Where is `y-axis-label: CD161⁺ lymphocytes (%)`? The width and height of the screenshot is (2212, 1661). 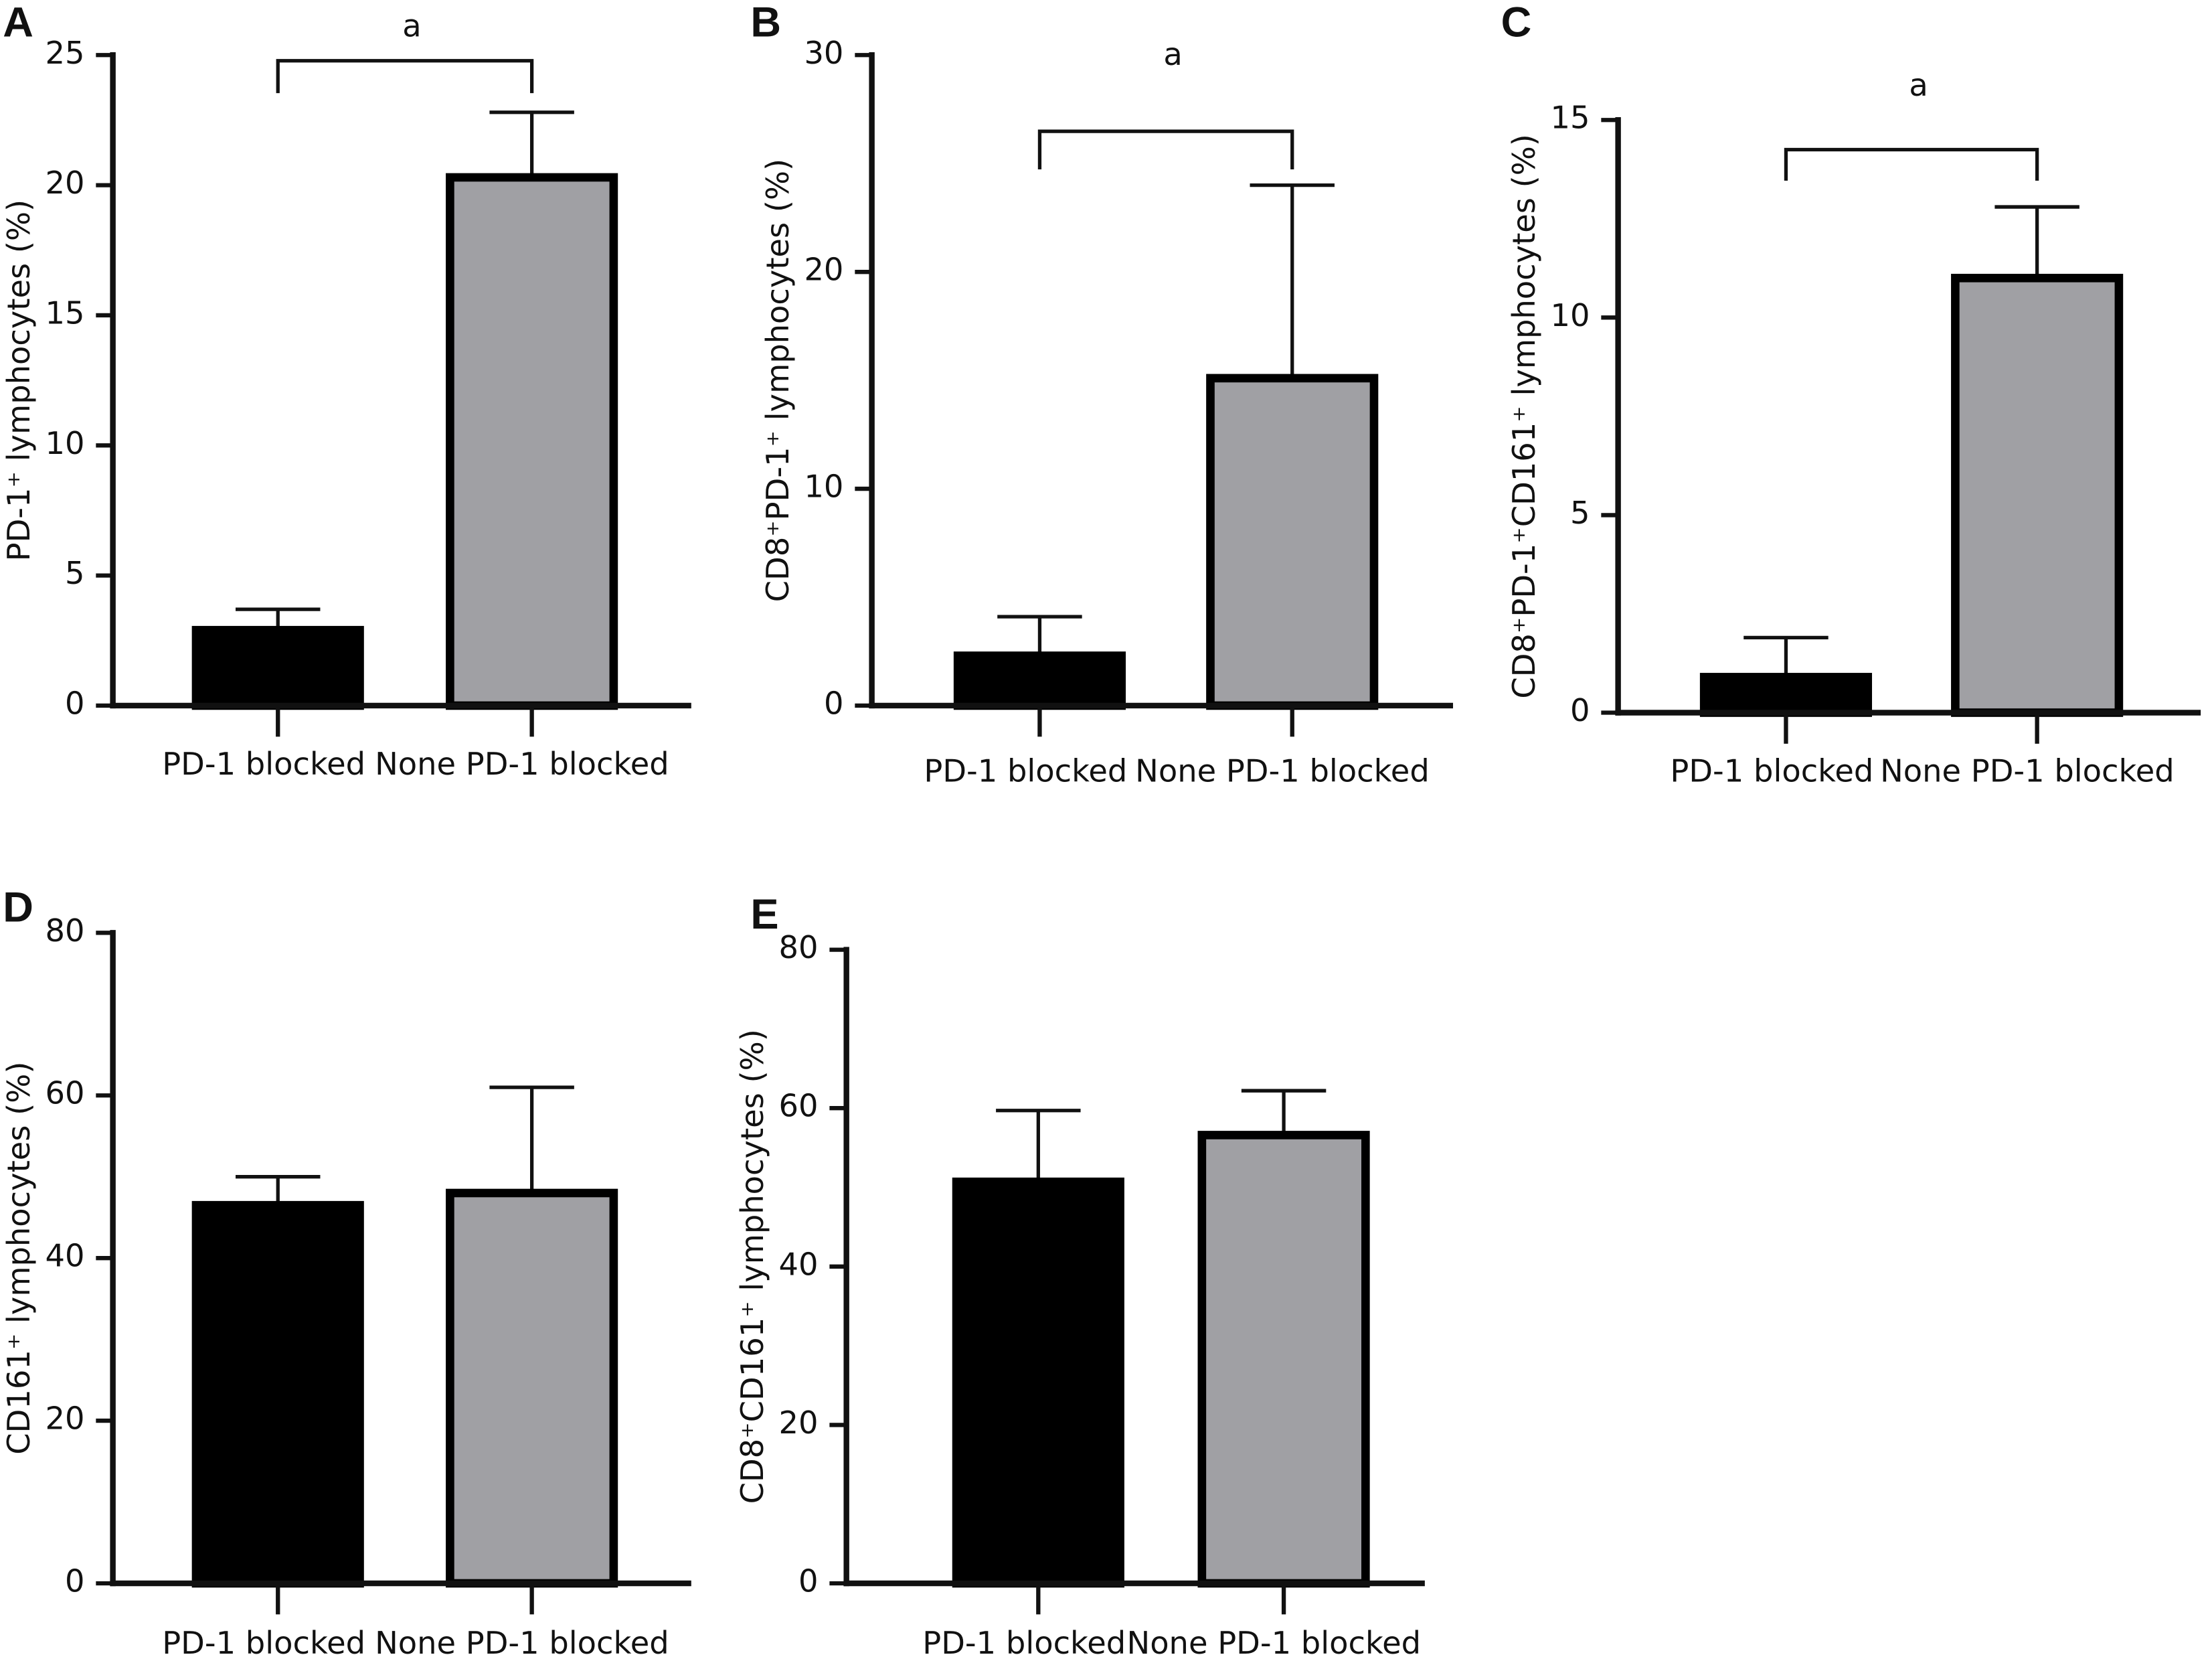
y-axis-label: CD161⁺ lymphocytes (%) is located at coordinates (19, 1258).